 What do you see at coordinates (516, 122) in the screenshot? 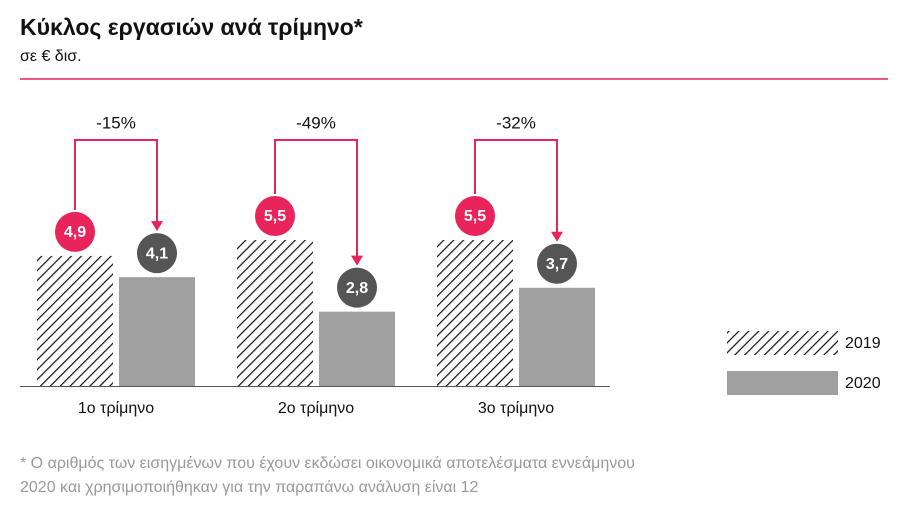
I see `change-label: -32%` at bounding box center [516, 122].